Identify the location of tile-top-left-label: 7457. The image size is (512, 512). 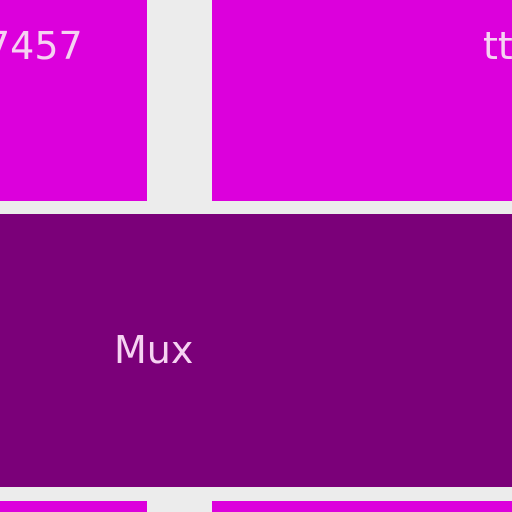
(41, 46).